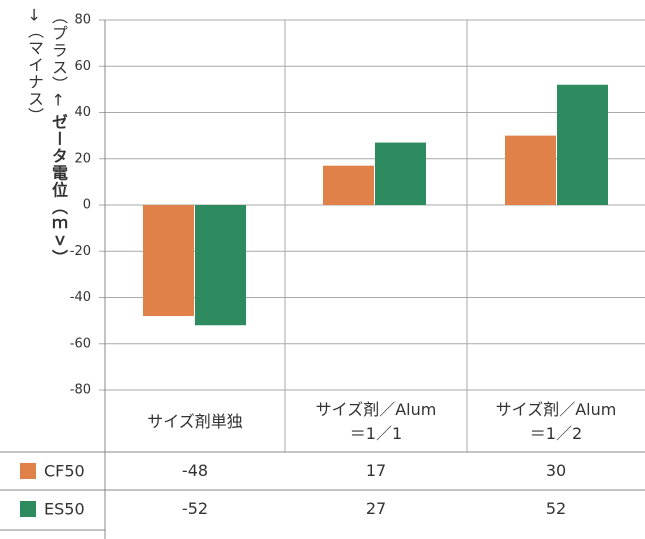 Image resolution: width=645 pixels, height=539 pixels. Describe the element at coordinates (556, 470) in the screenshot. I see `table-value: 30` at that location.